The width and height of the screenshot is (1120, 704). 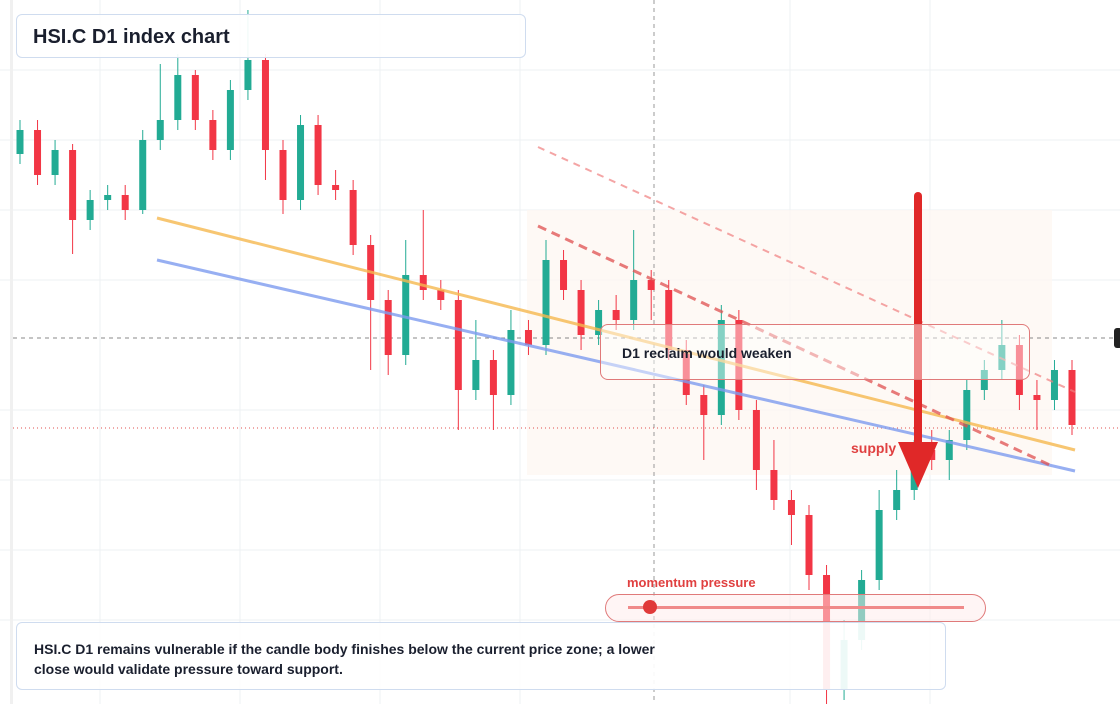 I want to click on price-tag, so click(x=1117, y=338).